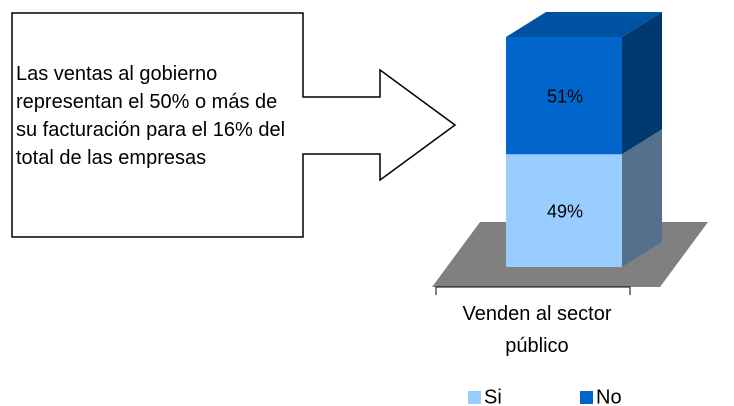 The height and width of the screenshot is (406, 734). Describe the element at coordinates (584, 24) in the screenshot. I see `bar-top` at that location.